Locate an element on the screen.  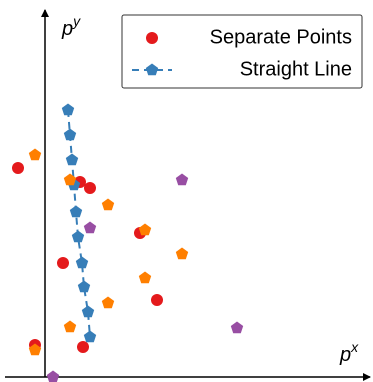
series-line is located at coordinates (79, 223).